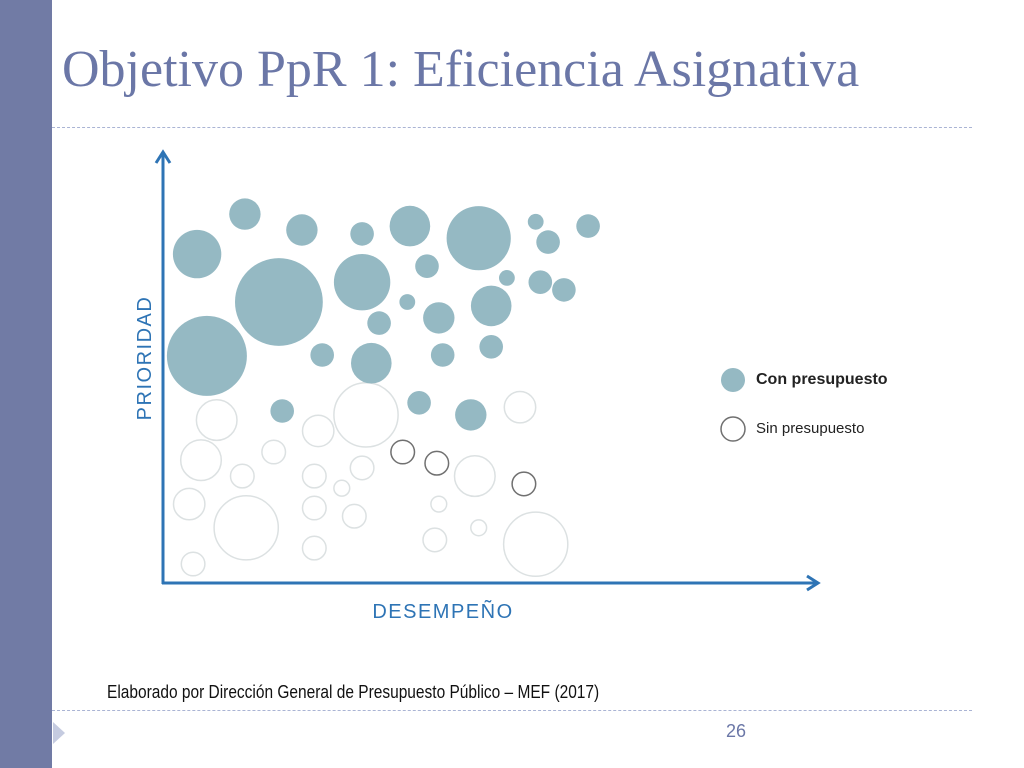  Describe the element at coordinates (443, 612) in the screenshot. I see `x-axis-label: DESEMPEÑO` at that location.